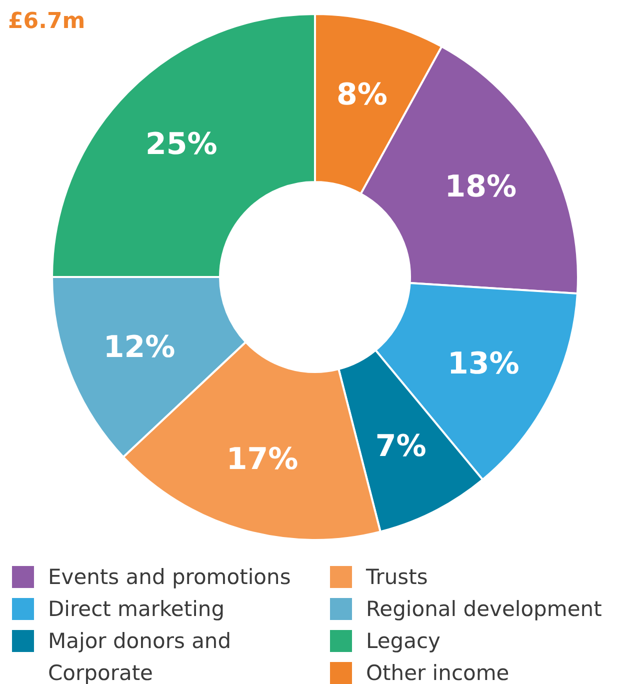 This screenshot has width=621, height=684. I want to click on legend-label: Major donors and Corporate, so click(140, 656).